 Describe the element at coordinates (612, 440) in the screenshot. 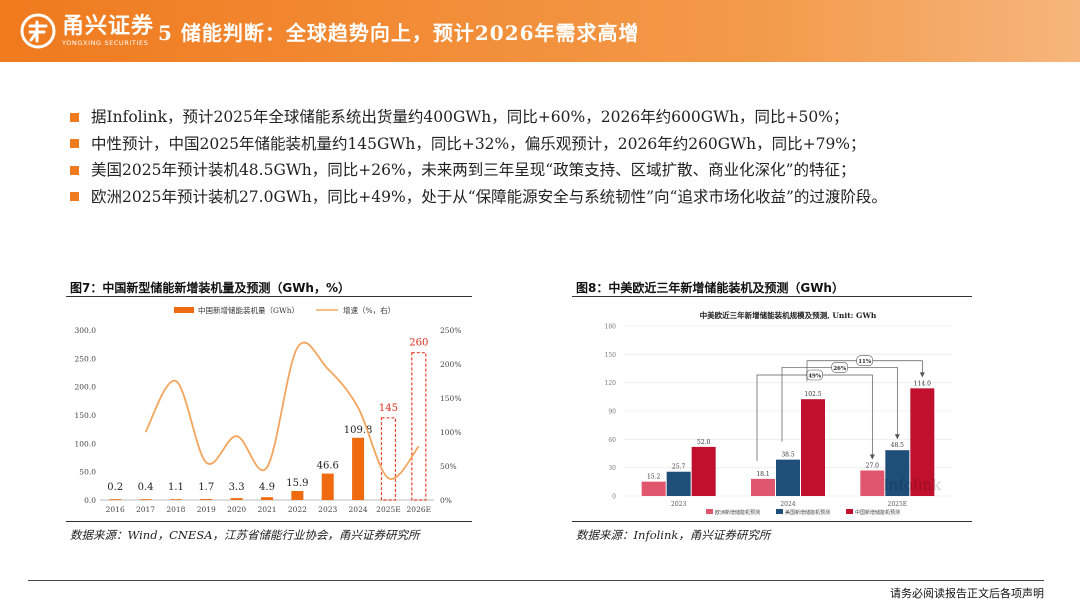

I see `y-tick-label: 60` at that location.